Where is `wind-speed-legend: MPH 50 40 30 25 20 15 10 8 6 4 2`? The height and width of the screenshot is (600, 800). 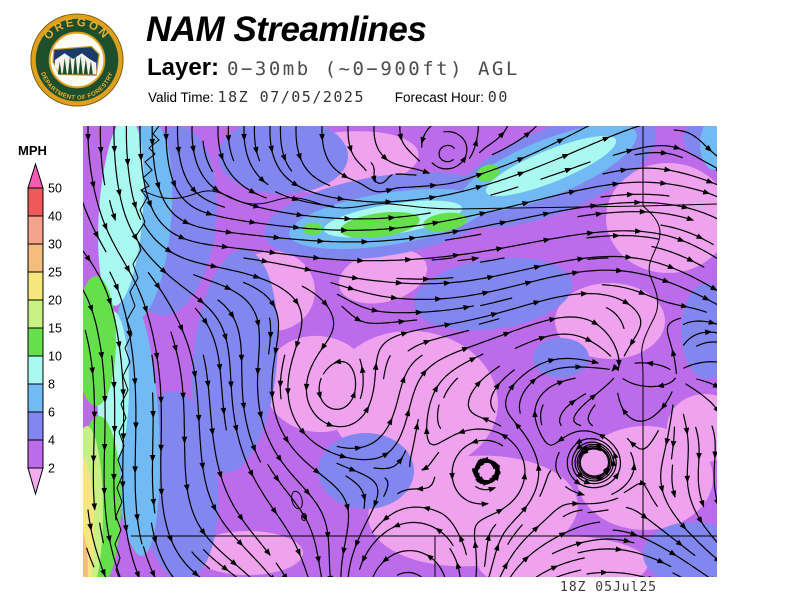
wind-speed-legend: MPH 50 40 30 25 20 15 10 8 6 4 2 is located at coordinates (40, 319).